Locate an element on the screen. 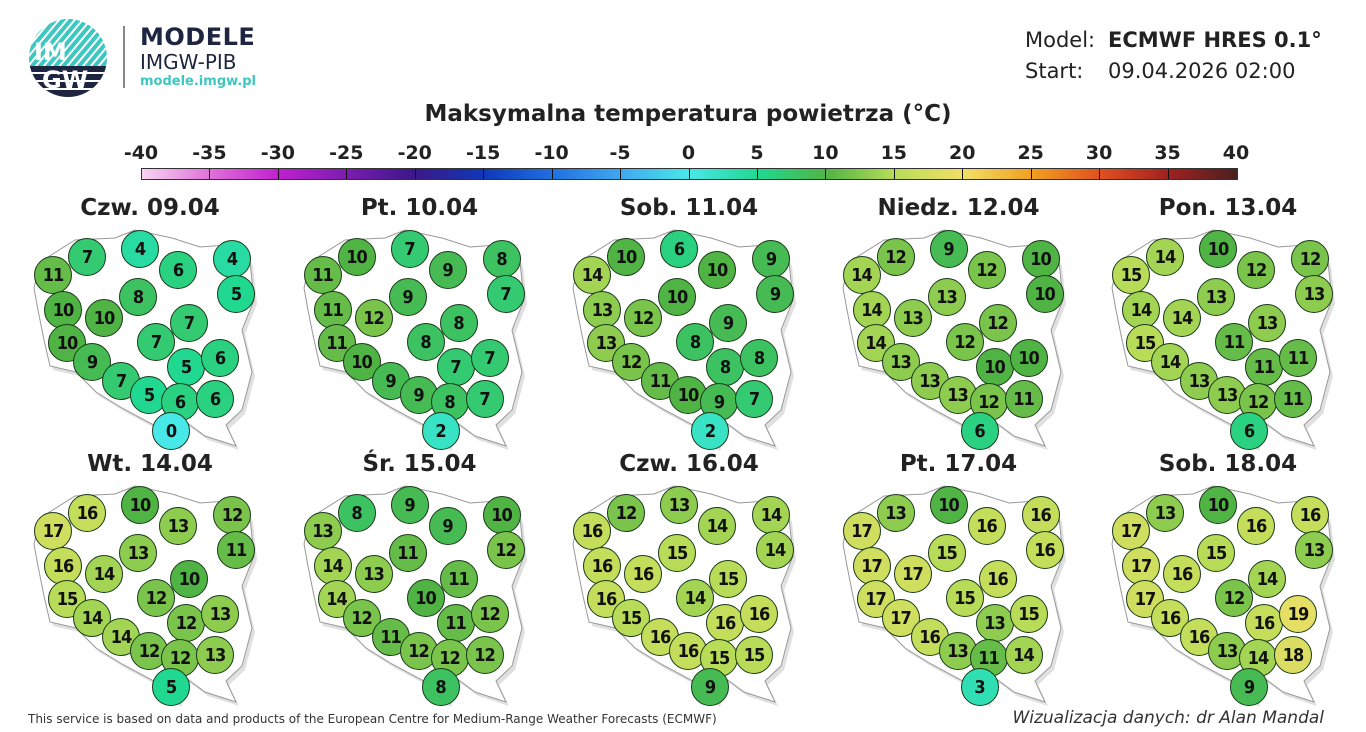  svg-text: GW is located at coordinates (65, 80).